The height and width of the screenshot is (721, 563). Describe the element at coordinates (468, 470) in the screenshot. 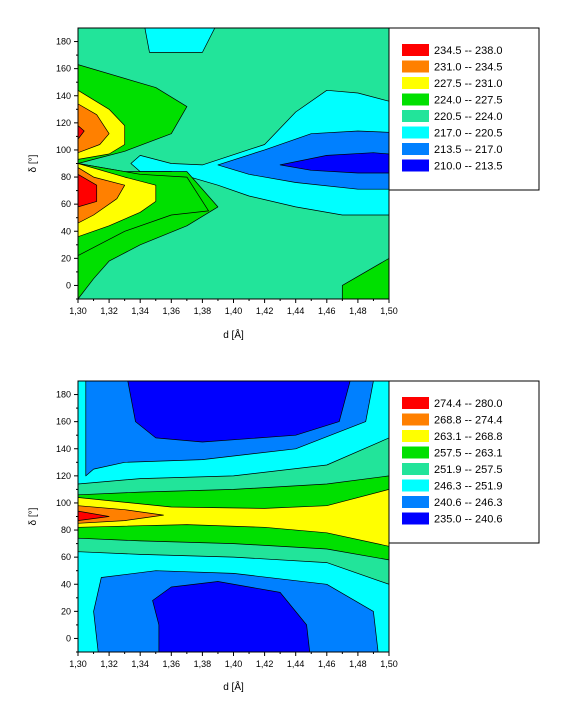

I see `legend-label: 251.9 -- 257.5` at that location.